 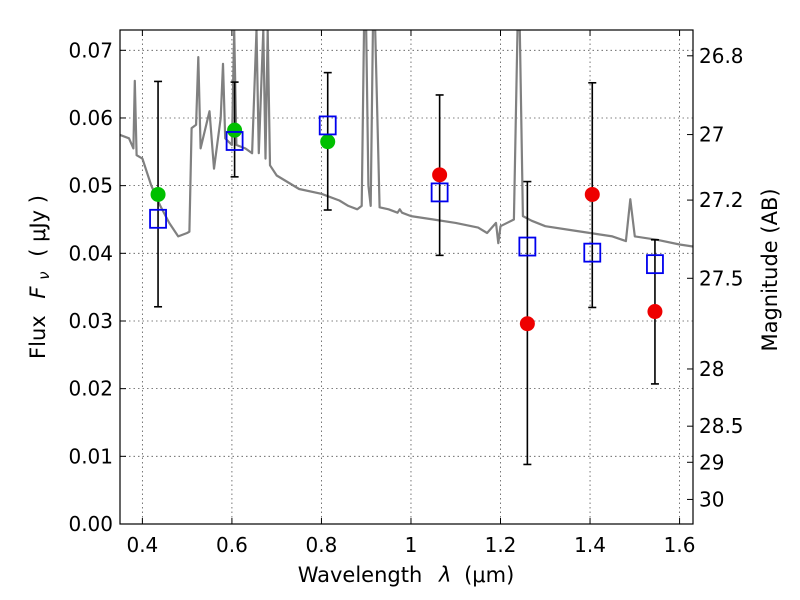 What do you see at coordinates (90, 186) in the screenshot?
I see `y-tick-label: 0.05` at bounding box center [90, 186].